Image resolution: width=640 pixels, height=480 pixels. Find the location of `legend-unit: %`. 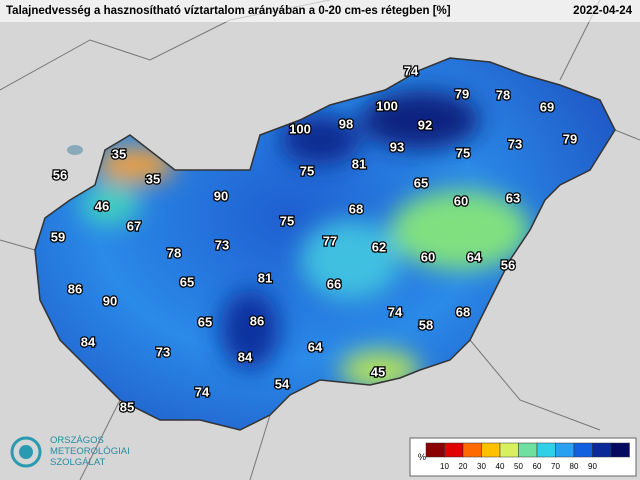

legend-unit: % is located at coordinates (422, 457).